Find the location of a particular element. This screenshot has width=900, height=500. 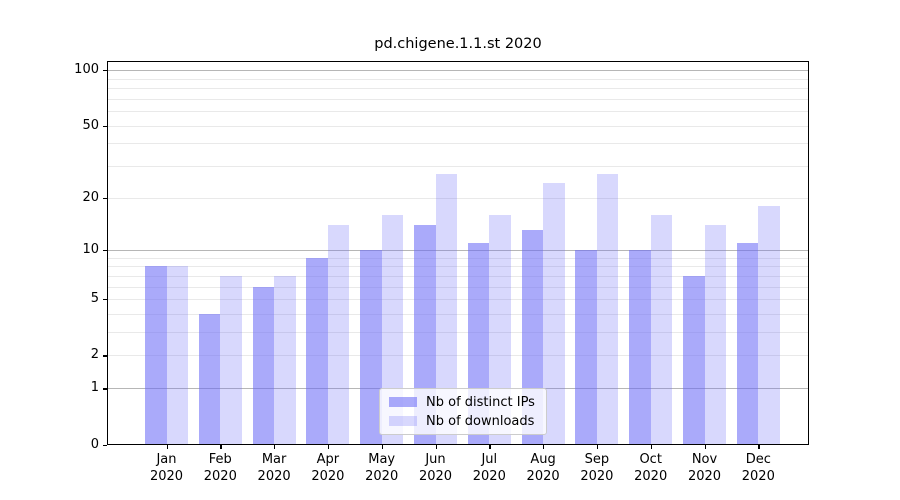

bar-aug-downloads is located at coordinates (554, 314).